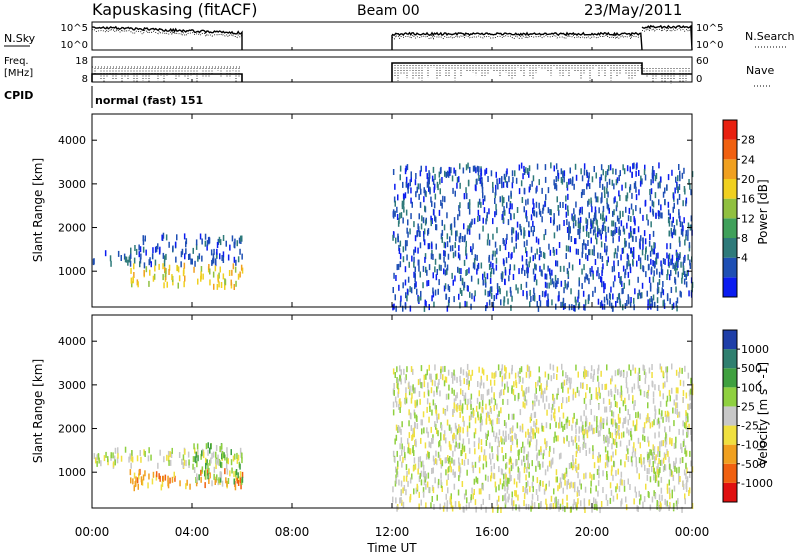  What do you see at coordinates (38, 210) in the screenshot?
I see `power-ylabel: Slant Range [km]` at bounding box center [38, 210].